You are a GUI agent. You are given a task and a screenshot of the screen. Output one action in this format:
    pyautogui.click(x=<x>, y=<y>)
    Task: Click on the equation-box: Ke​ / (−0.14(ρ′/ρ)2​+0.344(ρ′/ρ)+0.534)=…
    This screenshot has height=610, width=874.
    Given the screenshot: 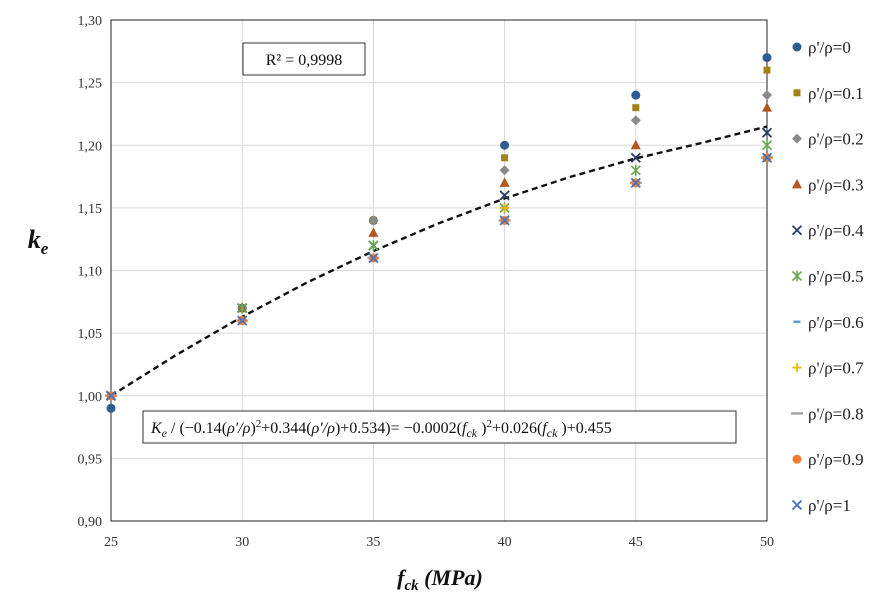 What is the action you would take?
    pyautogui.click(x=439, y=427)
    